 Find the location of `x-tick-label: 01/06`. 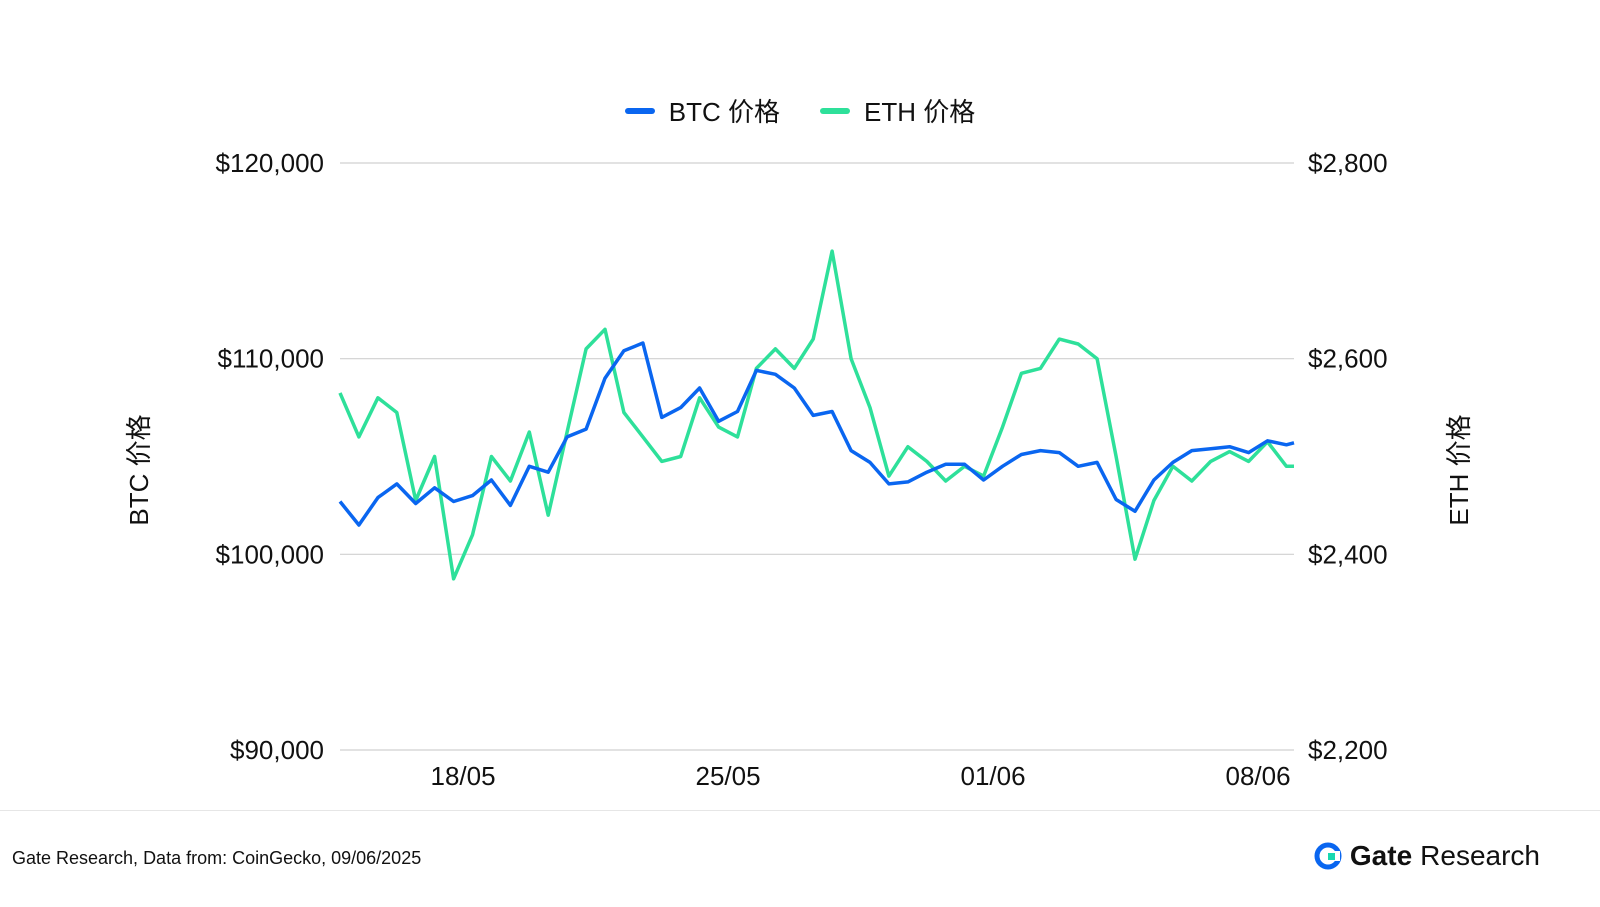

x-tick-label: 01/06 is located at coordinates (992, 776).